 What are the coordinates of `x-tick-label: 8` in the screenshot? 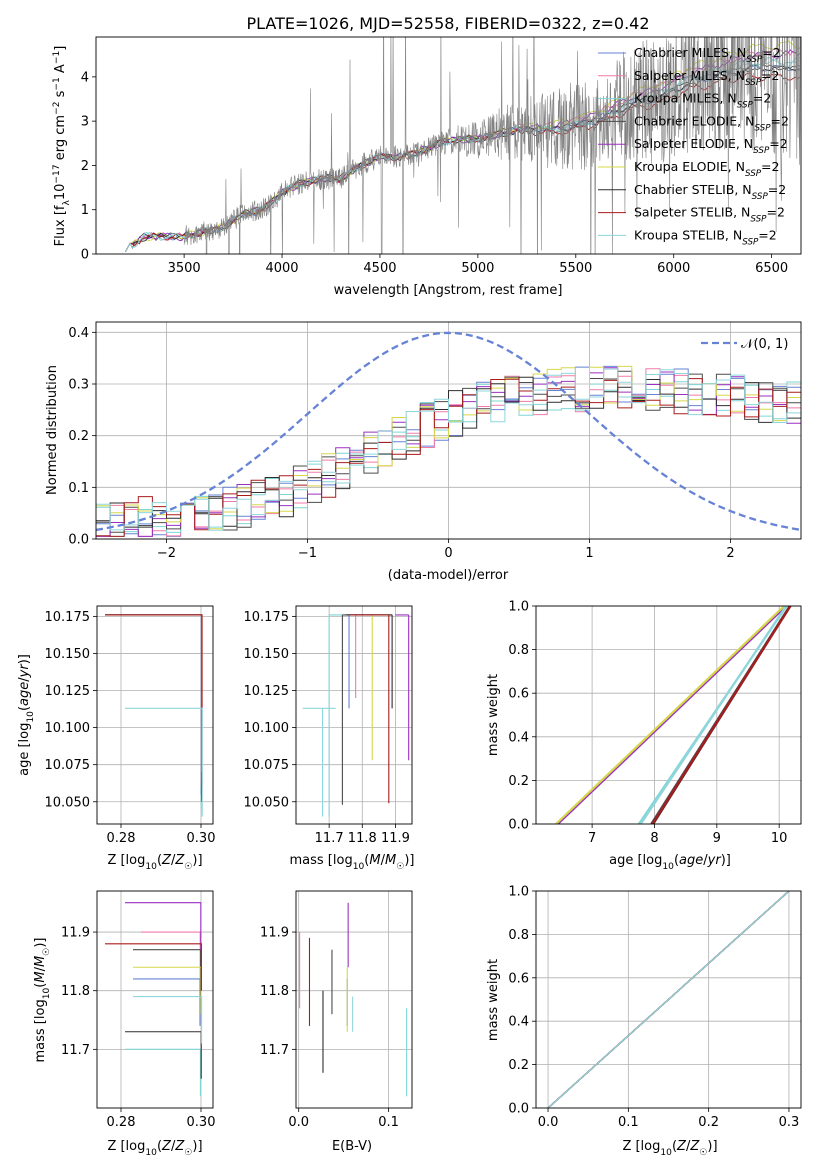 It's located at (654, 838).